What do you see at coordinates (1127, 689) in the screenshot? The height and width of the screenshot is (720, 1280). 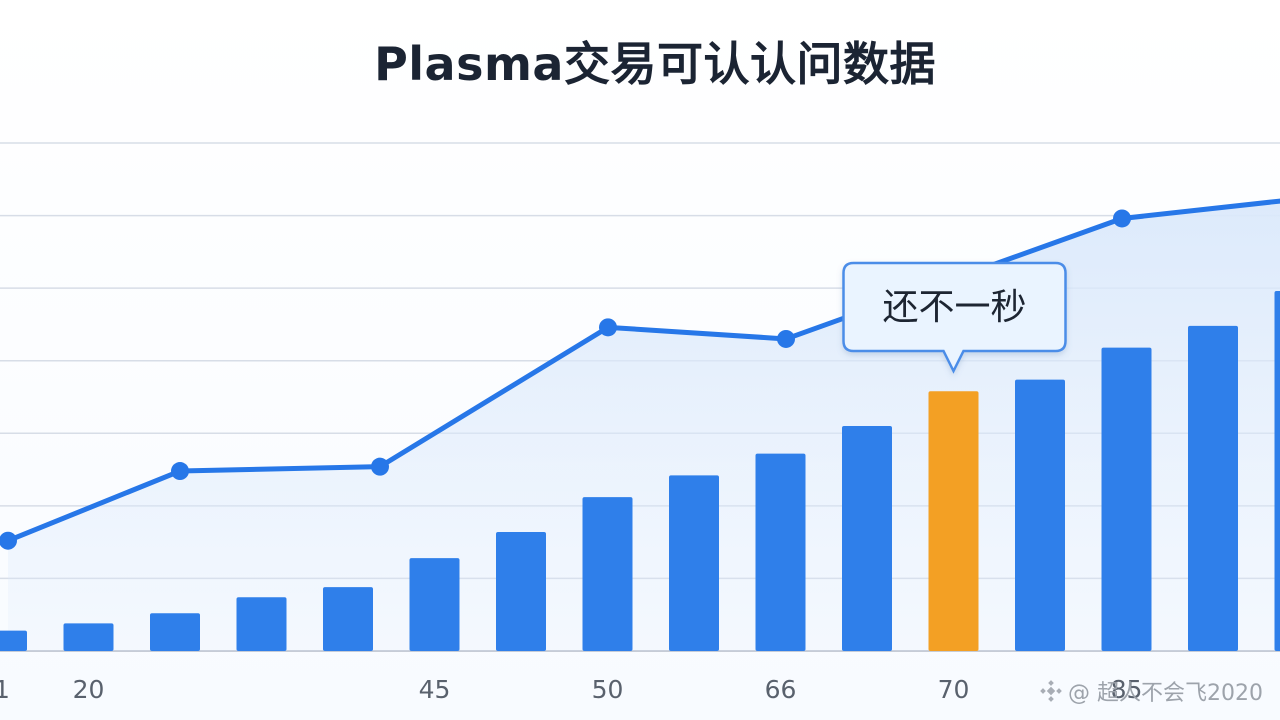 I see `x-tick-label: 85` at bounding box center [1127, 689].